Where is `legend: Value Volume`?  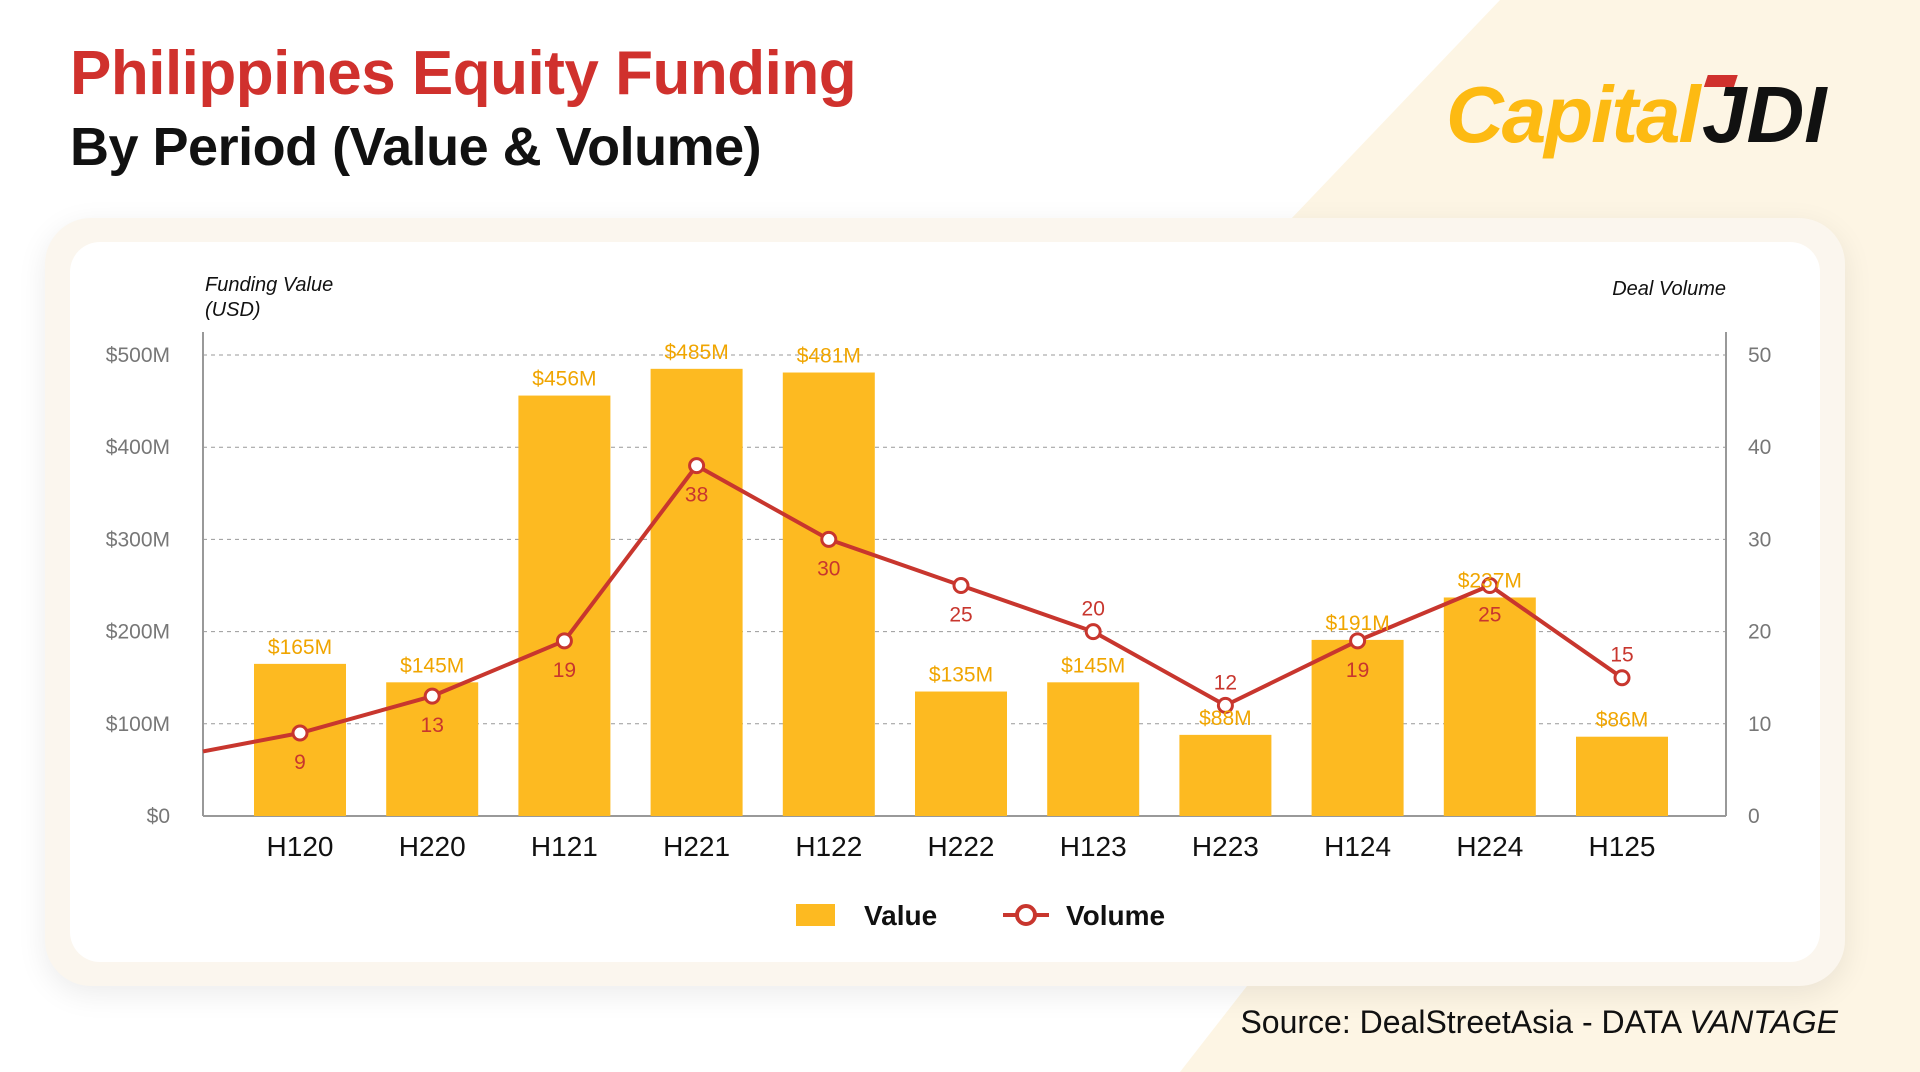
legend: Value Volume is located at coordinates (980, 915).